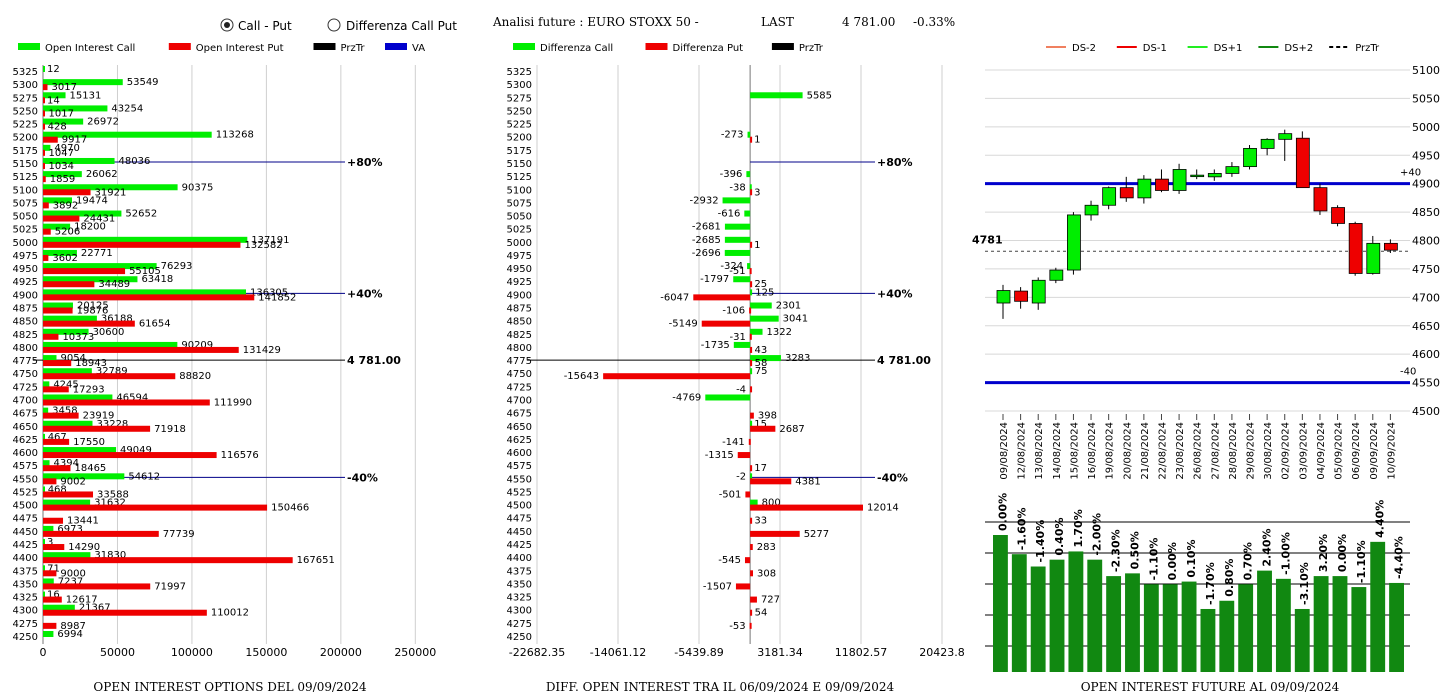 This screenshot has width=1444, height=699. What do you see at coordinates (25, 466) in the screenshot?
I see `strike-label: 4575` at bounding box center [25, 466].